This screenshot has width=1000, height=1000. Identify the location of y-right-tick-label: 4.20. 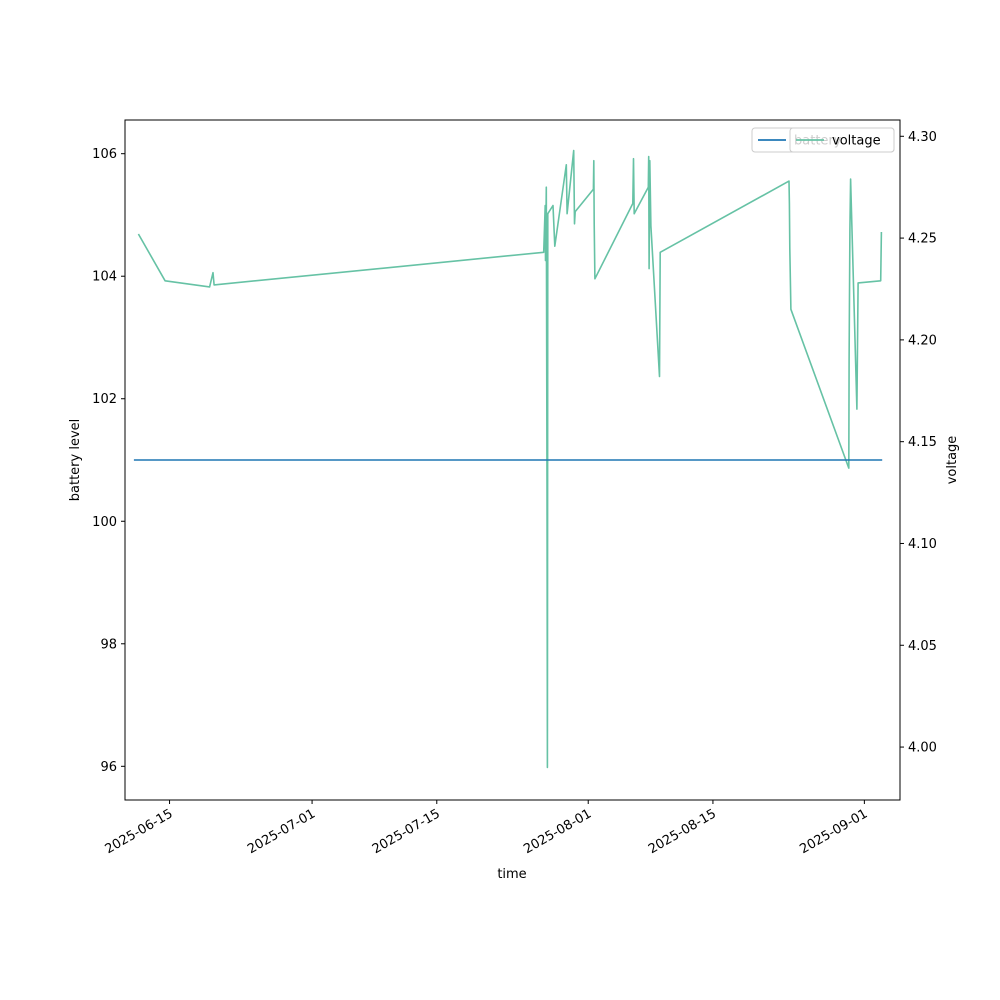
(922, 340).